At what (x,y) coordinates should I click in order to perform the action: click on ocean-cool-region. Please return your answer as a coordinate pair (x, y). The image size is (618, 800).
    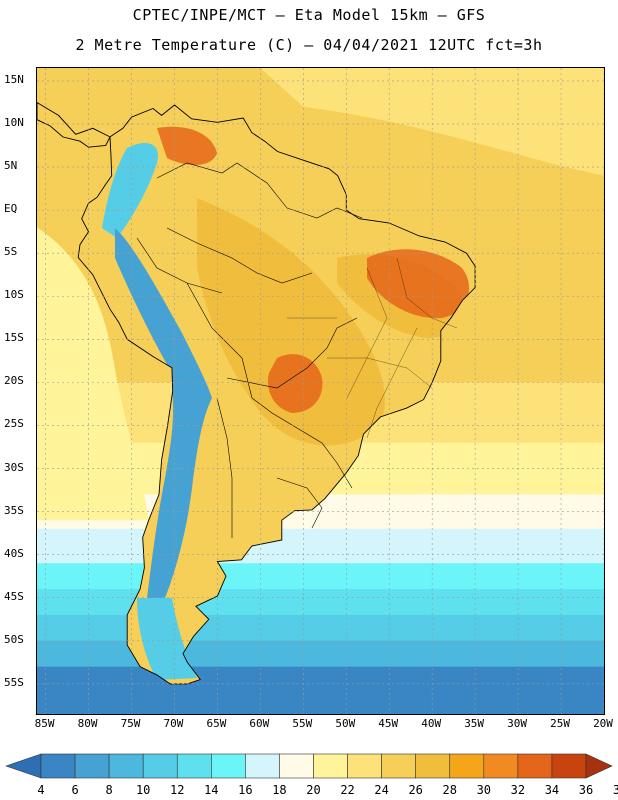
    Looking at the image, I should click on (93, 374).